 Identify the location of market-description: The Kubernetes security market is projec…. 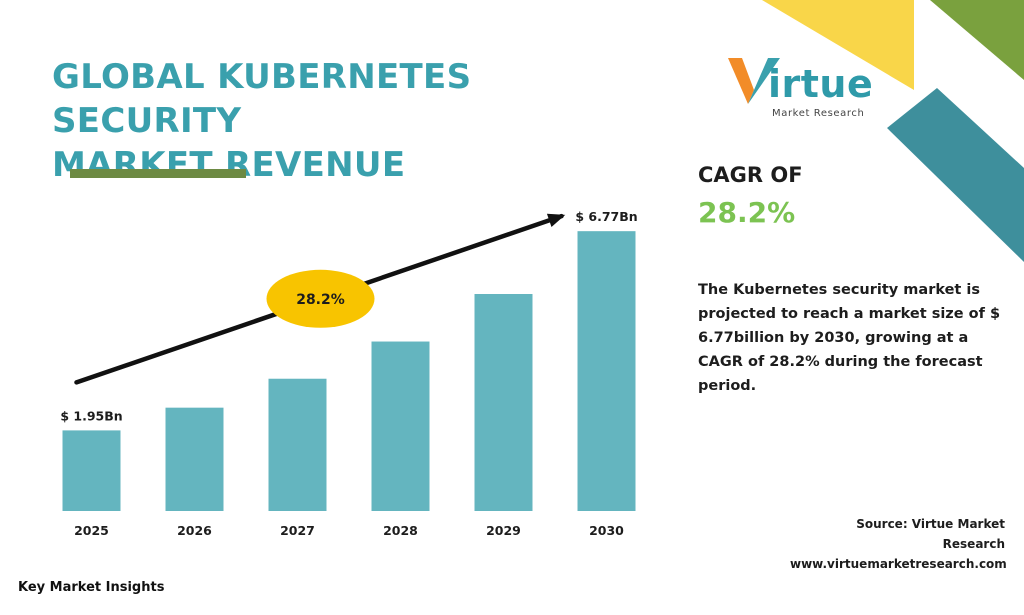
(849, 338).